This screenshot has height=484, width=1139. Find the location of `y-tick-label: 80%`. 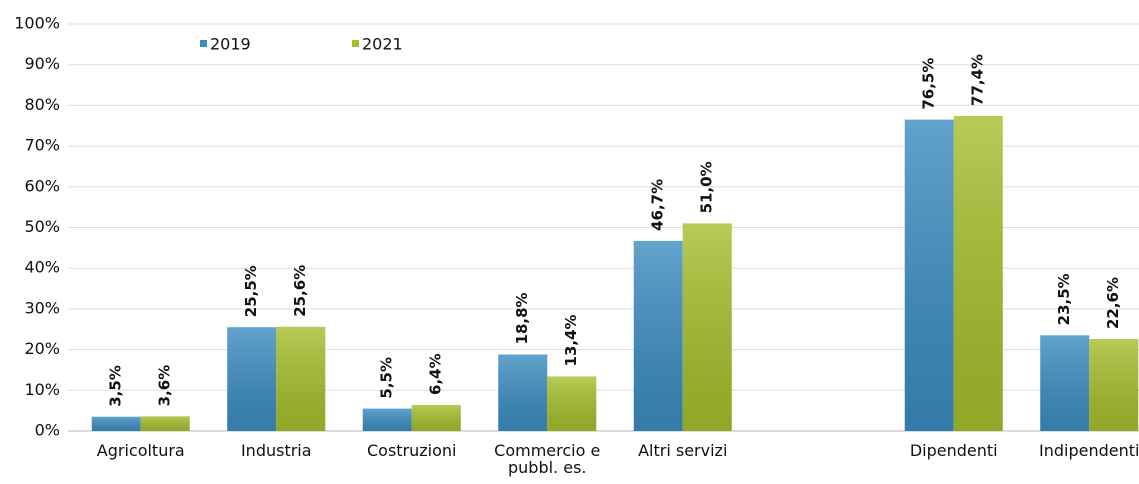

y-tick-label: 80% is located at coordinates (42, 104).